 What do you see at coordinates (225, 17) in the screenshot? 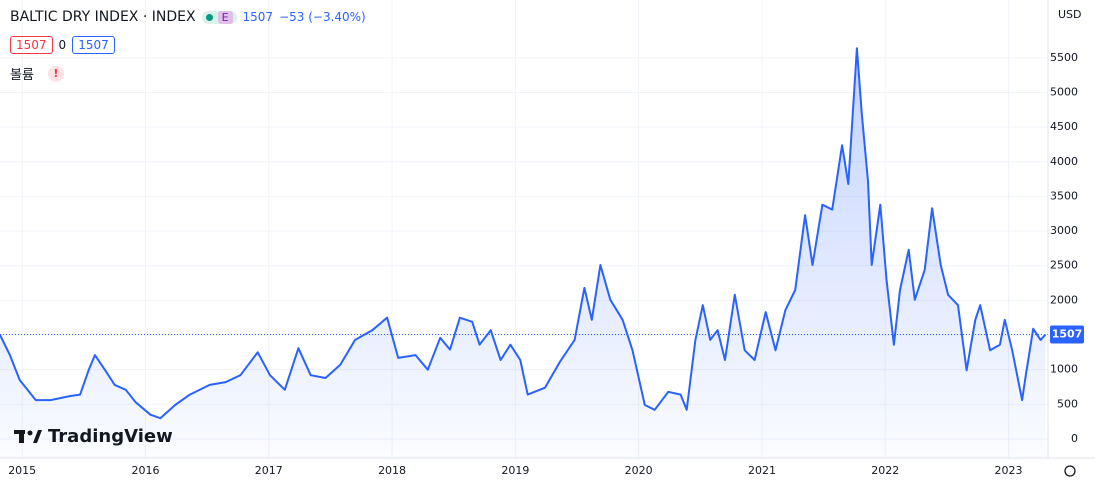
I see `badge: E` at bounding box center [225, 17].